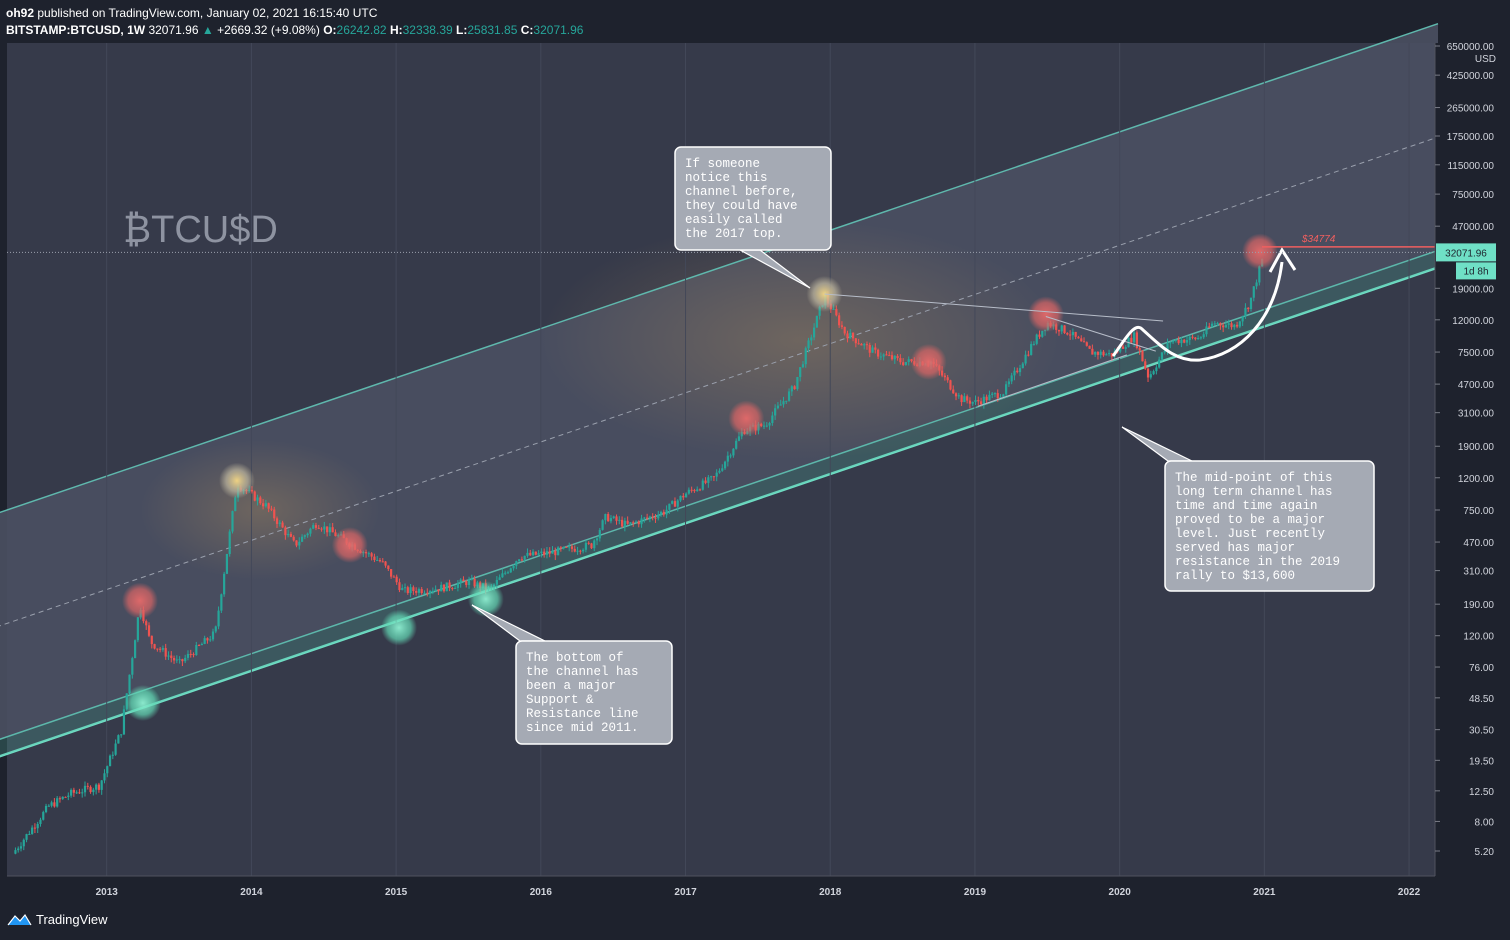 This screenshot has width=1510, height=940. I want to click on publisher-name: oh92, so click(20, 13).